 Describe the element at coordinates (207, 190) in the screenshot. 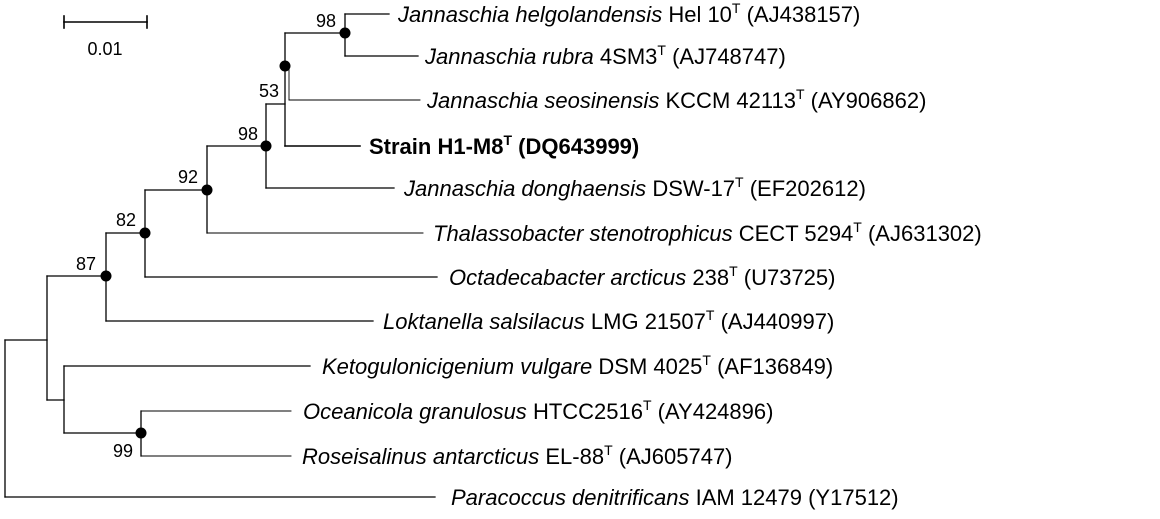

I see `node-dot-thalassobacter` at that location.